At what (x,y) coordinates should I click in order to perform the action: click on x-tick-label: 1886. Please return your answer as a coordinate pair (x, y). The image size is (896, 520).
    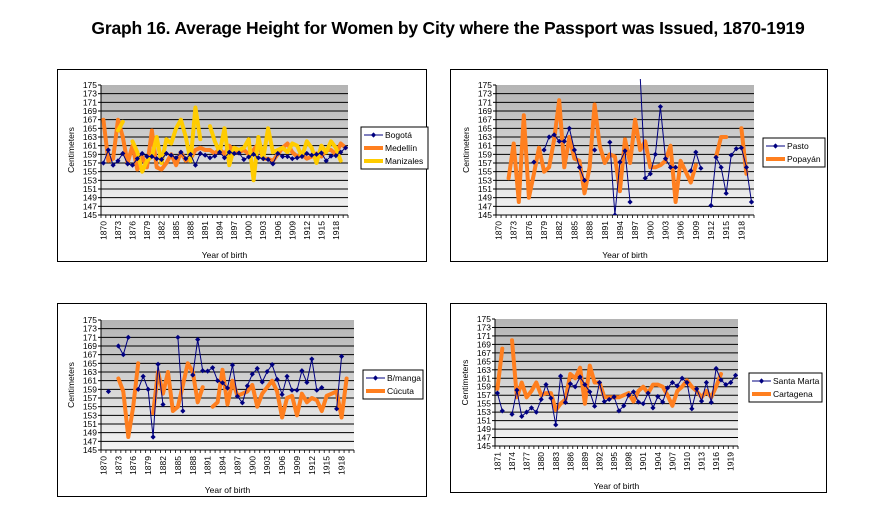
    Looking at the image, I should click on (570, 461).